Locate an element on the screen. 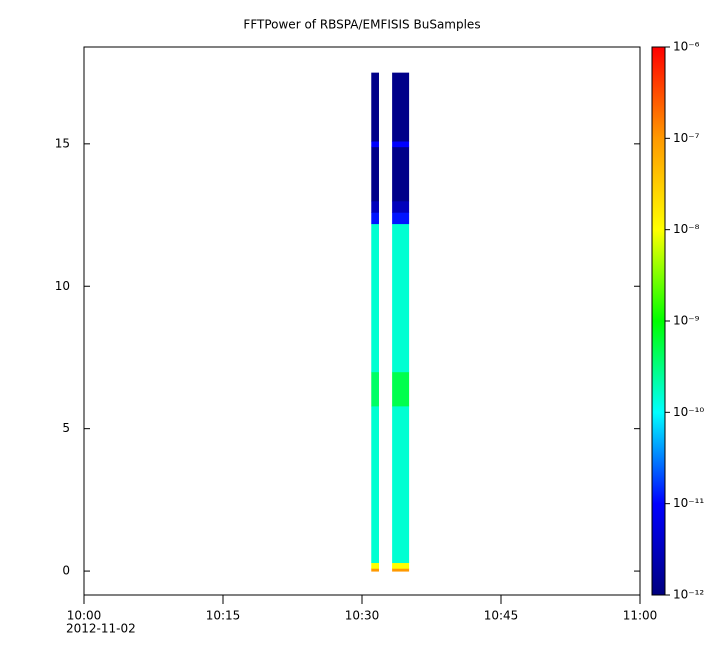 Image resolution: width=724 pixels, height=656 pixels. y-tick-label: 0 is located at coordinates (66, 571).